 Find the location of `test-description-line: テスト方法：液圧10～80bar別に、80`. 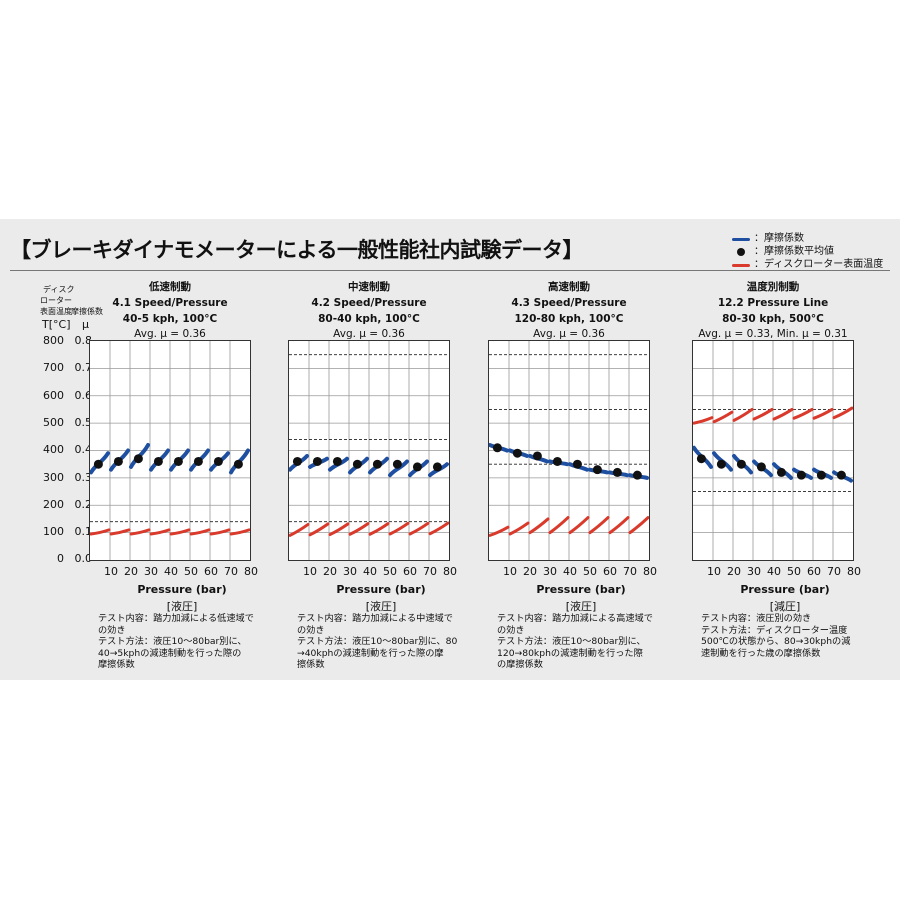

test-description-line: テスト方法：液圧10～80bar別に、80 is located at coordinates (377, 641).